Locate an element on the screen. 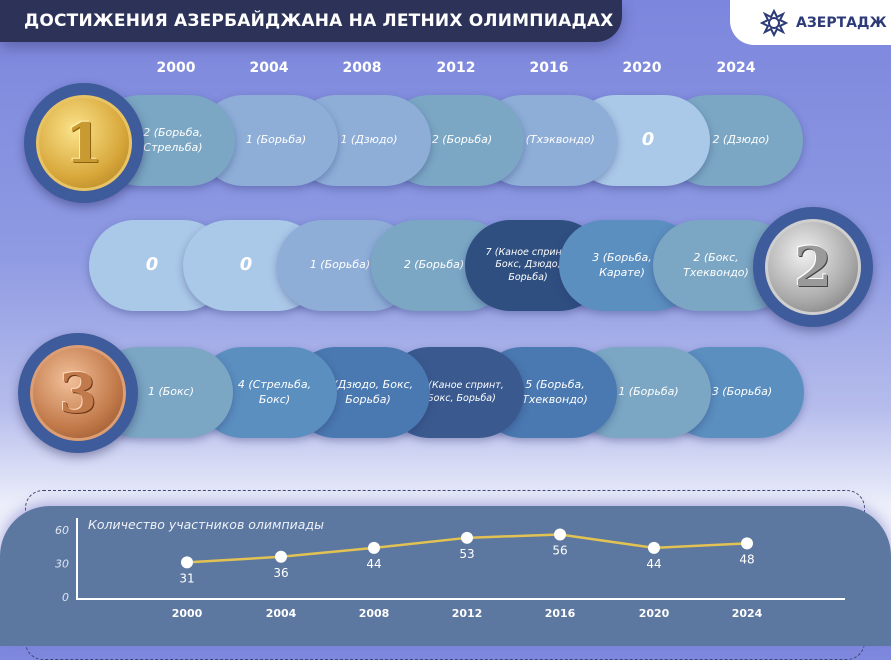  data-label: 48 is located at coordinates (746, 559).